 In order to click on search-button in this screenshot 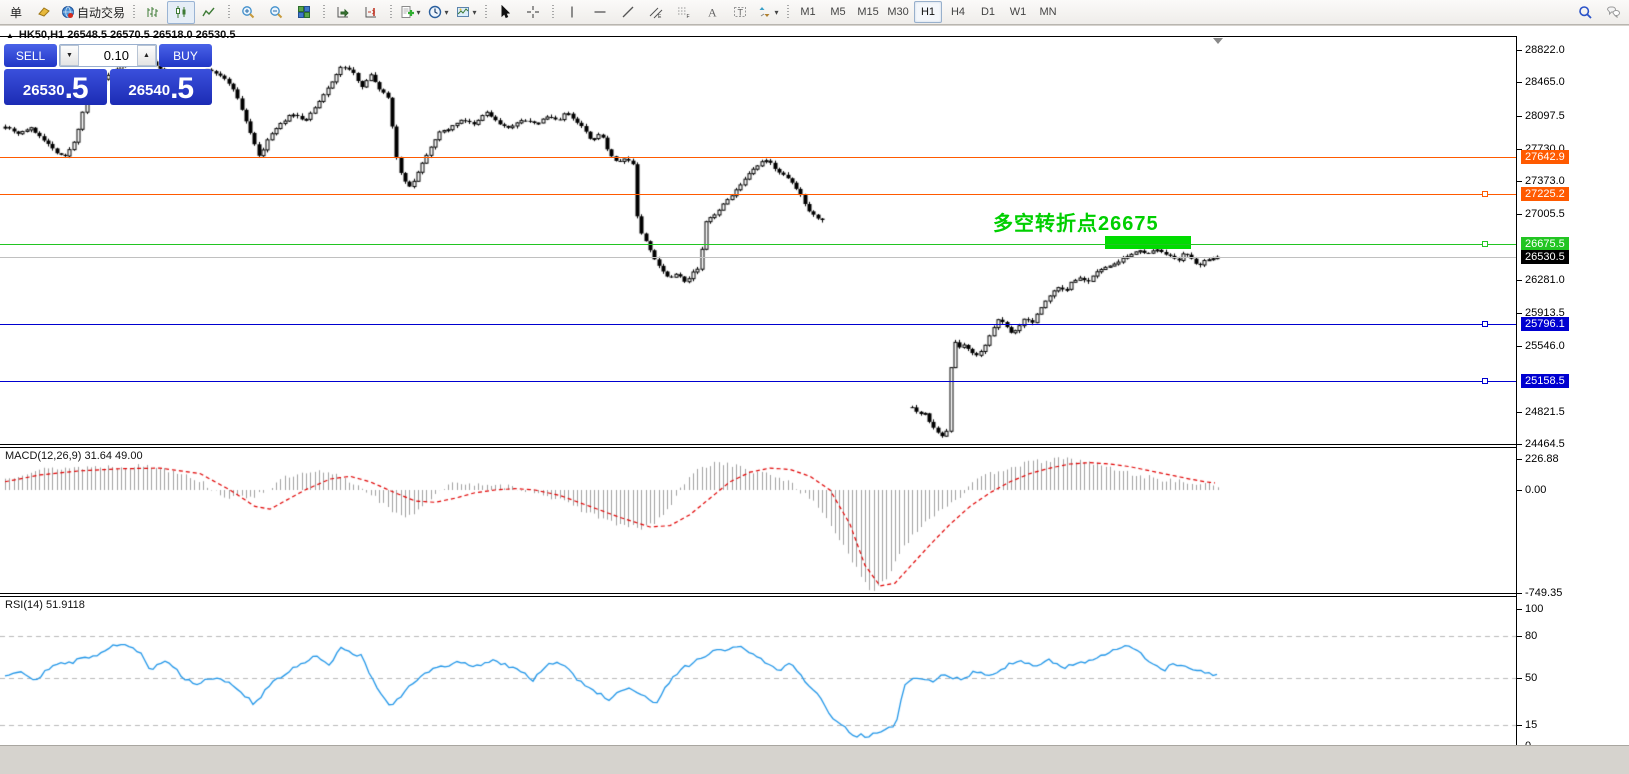, I will do `click(1585, 12)`.